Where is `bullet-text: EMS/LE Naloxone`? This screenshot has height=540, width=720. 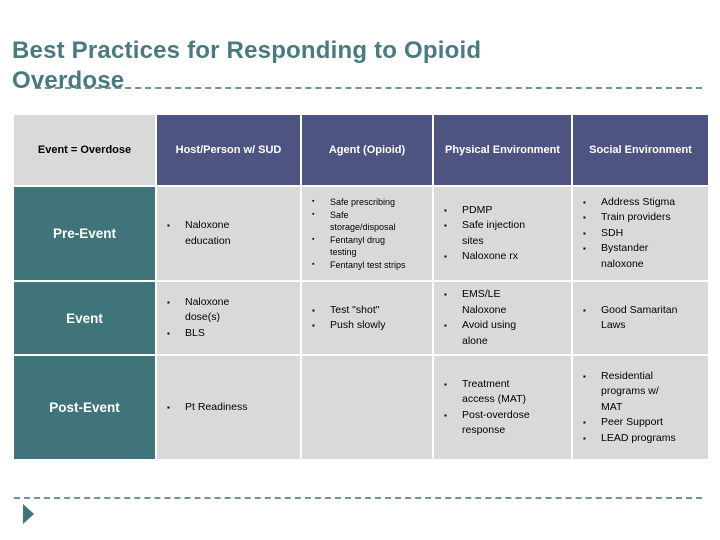 bullet-text: EMS/LE Naloxone is located at coordinates (484, 302).